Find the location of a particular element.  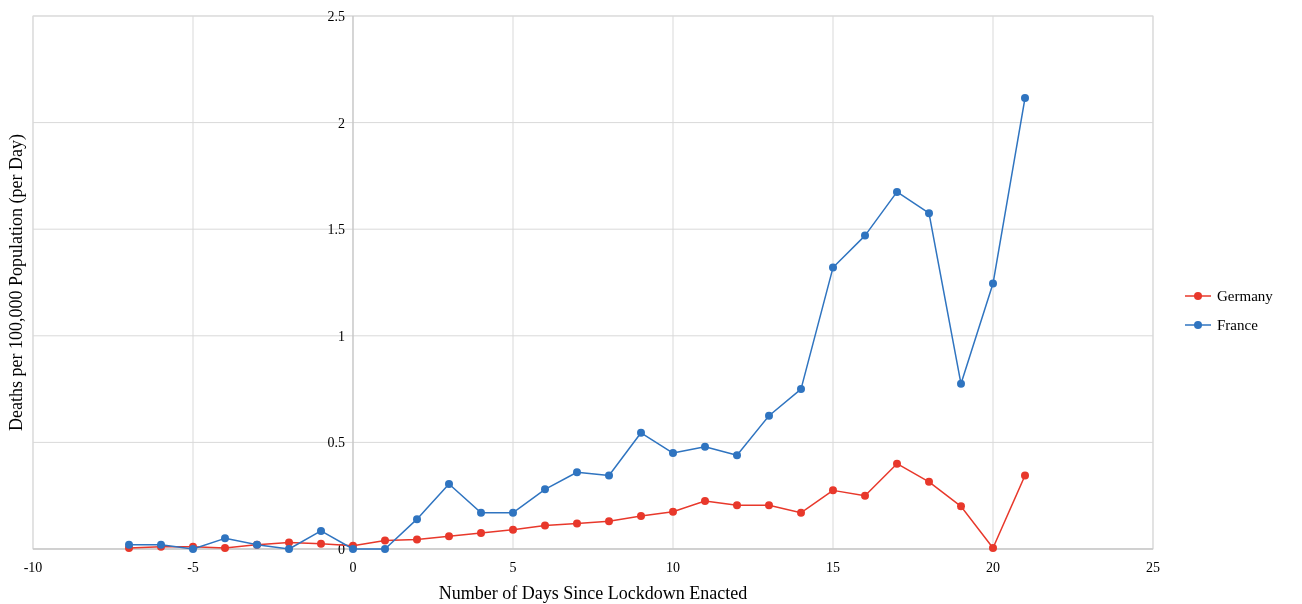

y-tick-label: 1 is located at coordinates (341, 336).